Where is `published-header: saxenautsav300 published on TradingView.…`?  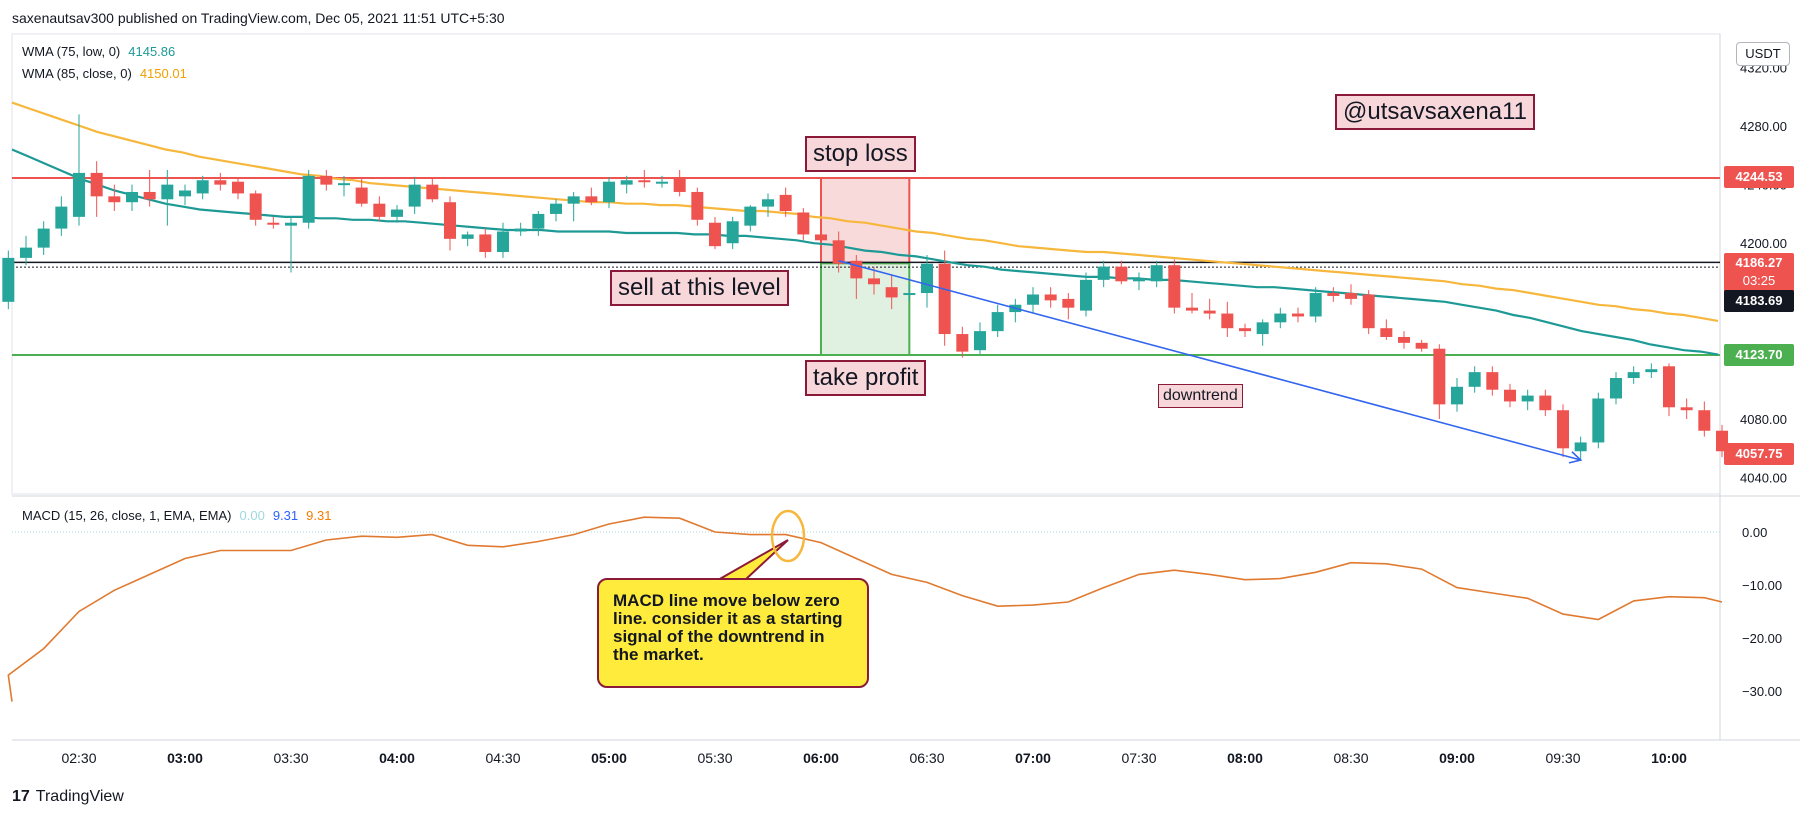 published-header: saxenautsav300 published on TradingView.… is located at coordinates (258, 18).